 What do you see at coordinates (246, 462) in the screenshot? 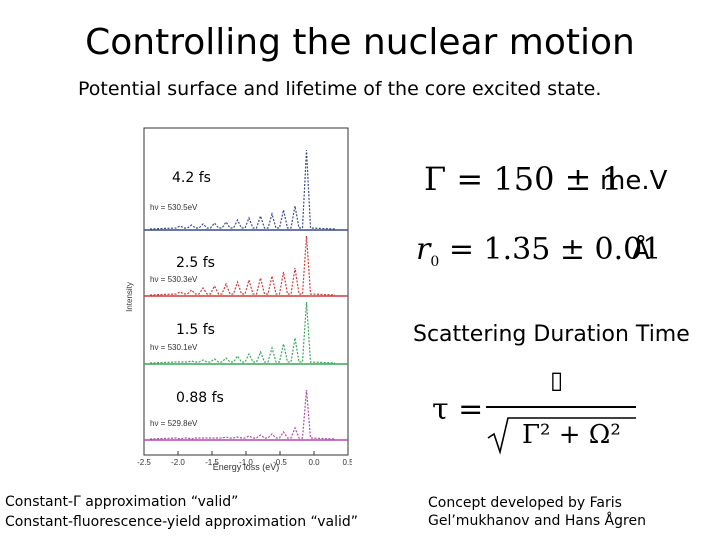
I see `x-tick-label: -1.0` at bounding box center [246, 462].